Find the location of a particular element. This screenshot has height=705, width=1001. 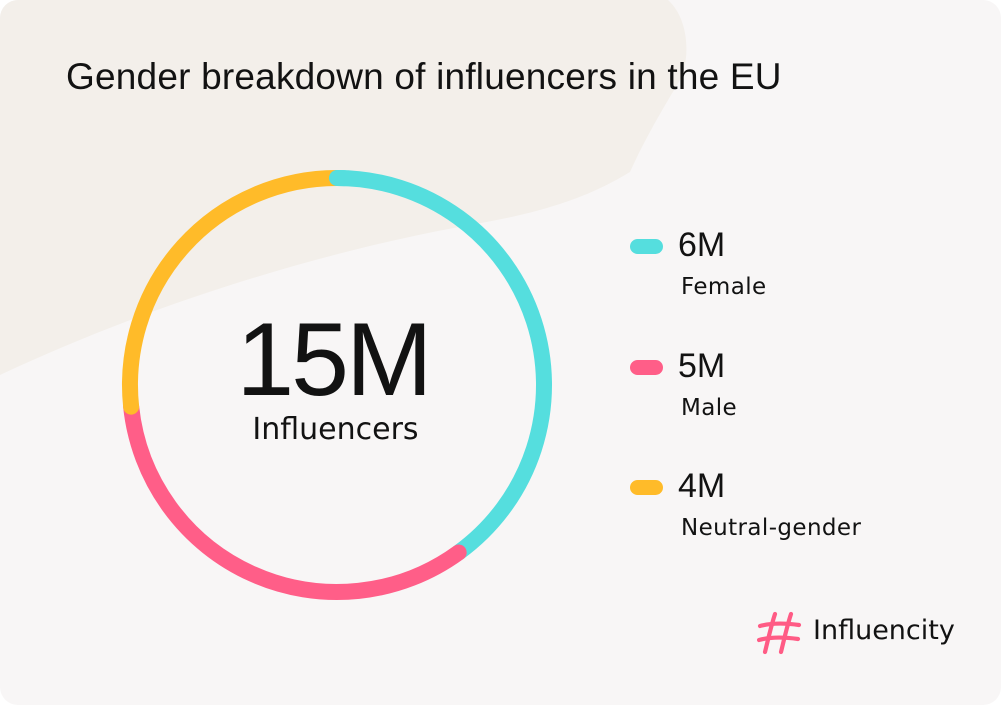

legend-label-neutral-gender: Neutral-gender is located at coordinates (771, 528).